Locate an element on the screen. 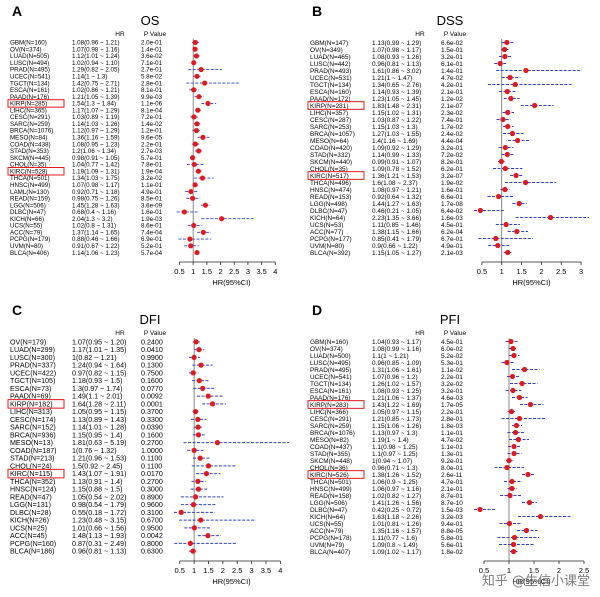  row-label: LUSC(N=495) is located at coordinates (330, 363).